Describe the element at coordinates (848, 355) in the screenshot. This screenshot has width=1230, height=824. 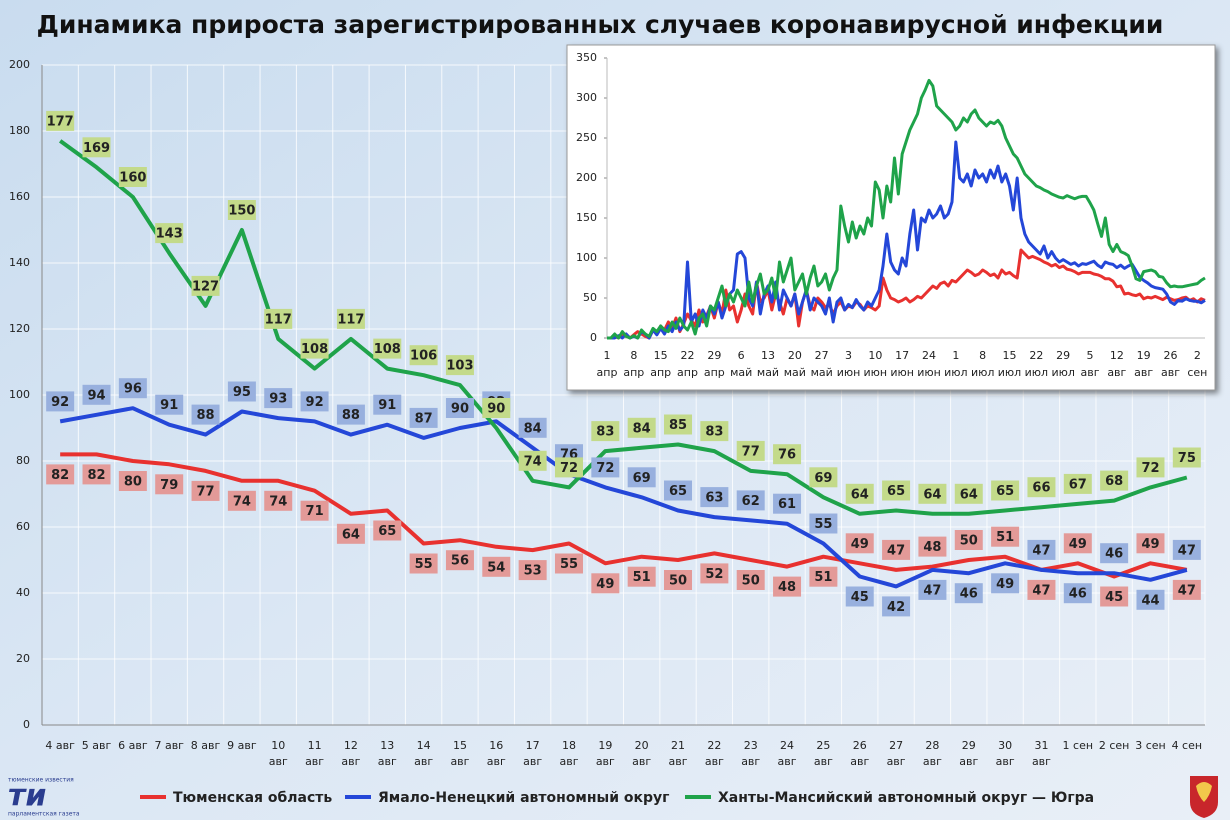
I see `x-tick-label: 3` at that location.